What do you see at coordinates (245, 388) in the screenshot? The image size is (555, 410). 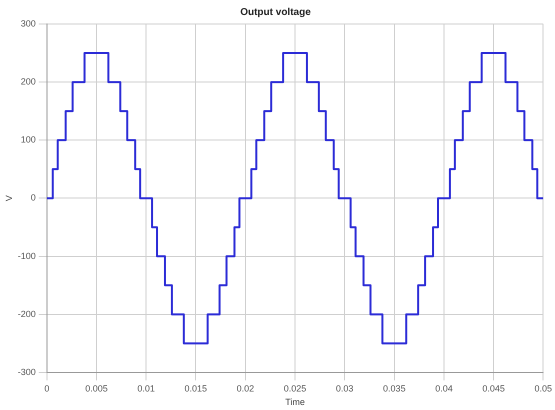 I see `x-tick-label: 0.02` at bounding box center [245, 388].